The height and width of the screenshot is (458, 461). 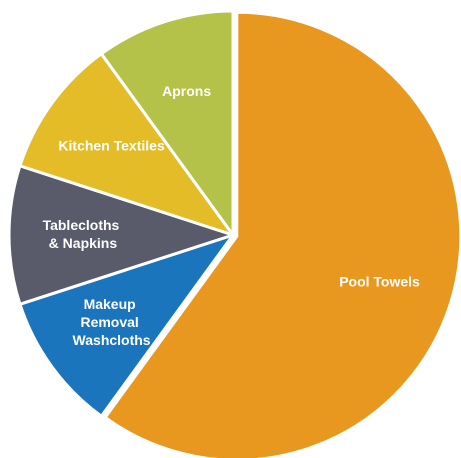 I want to click on slice-label: Kitchen Textiles, so click(x=111, y=145).